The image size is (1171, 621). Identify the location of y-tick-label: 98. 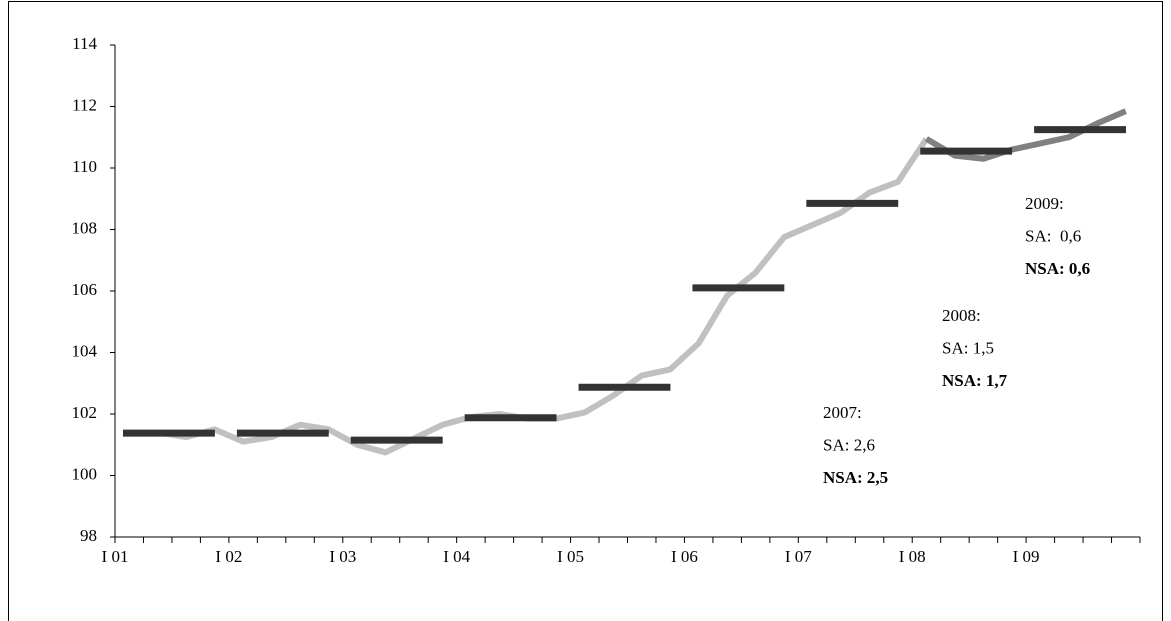
(88, 535).